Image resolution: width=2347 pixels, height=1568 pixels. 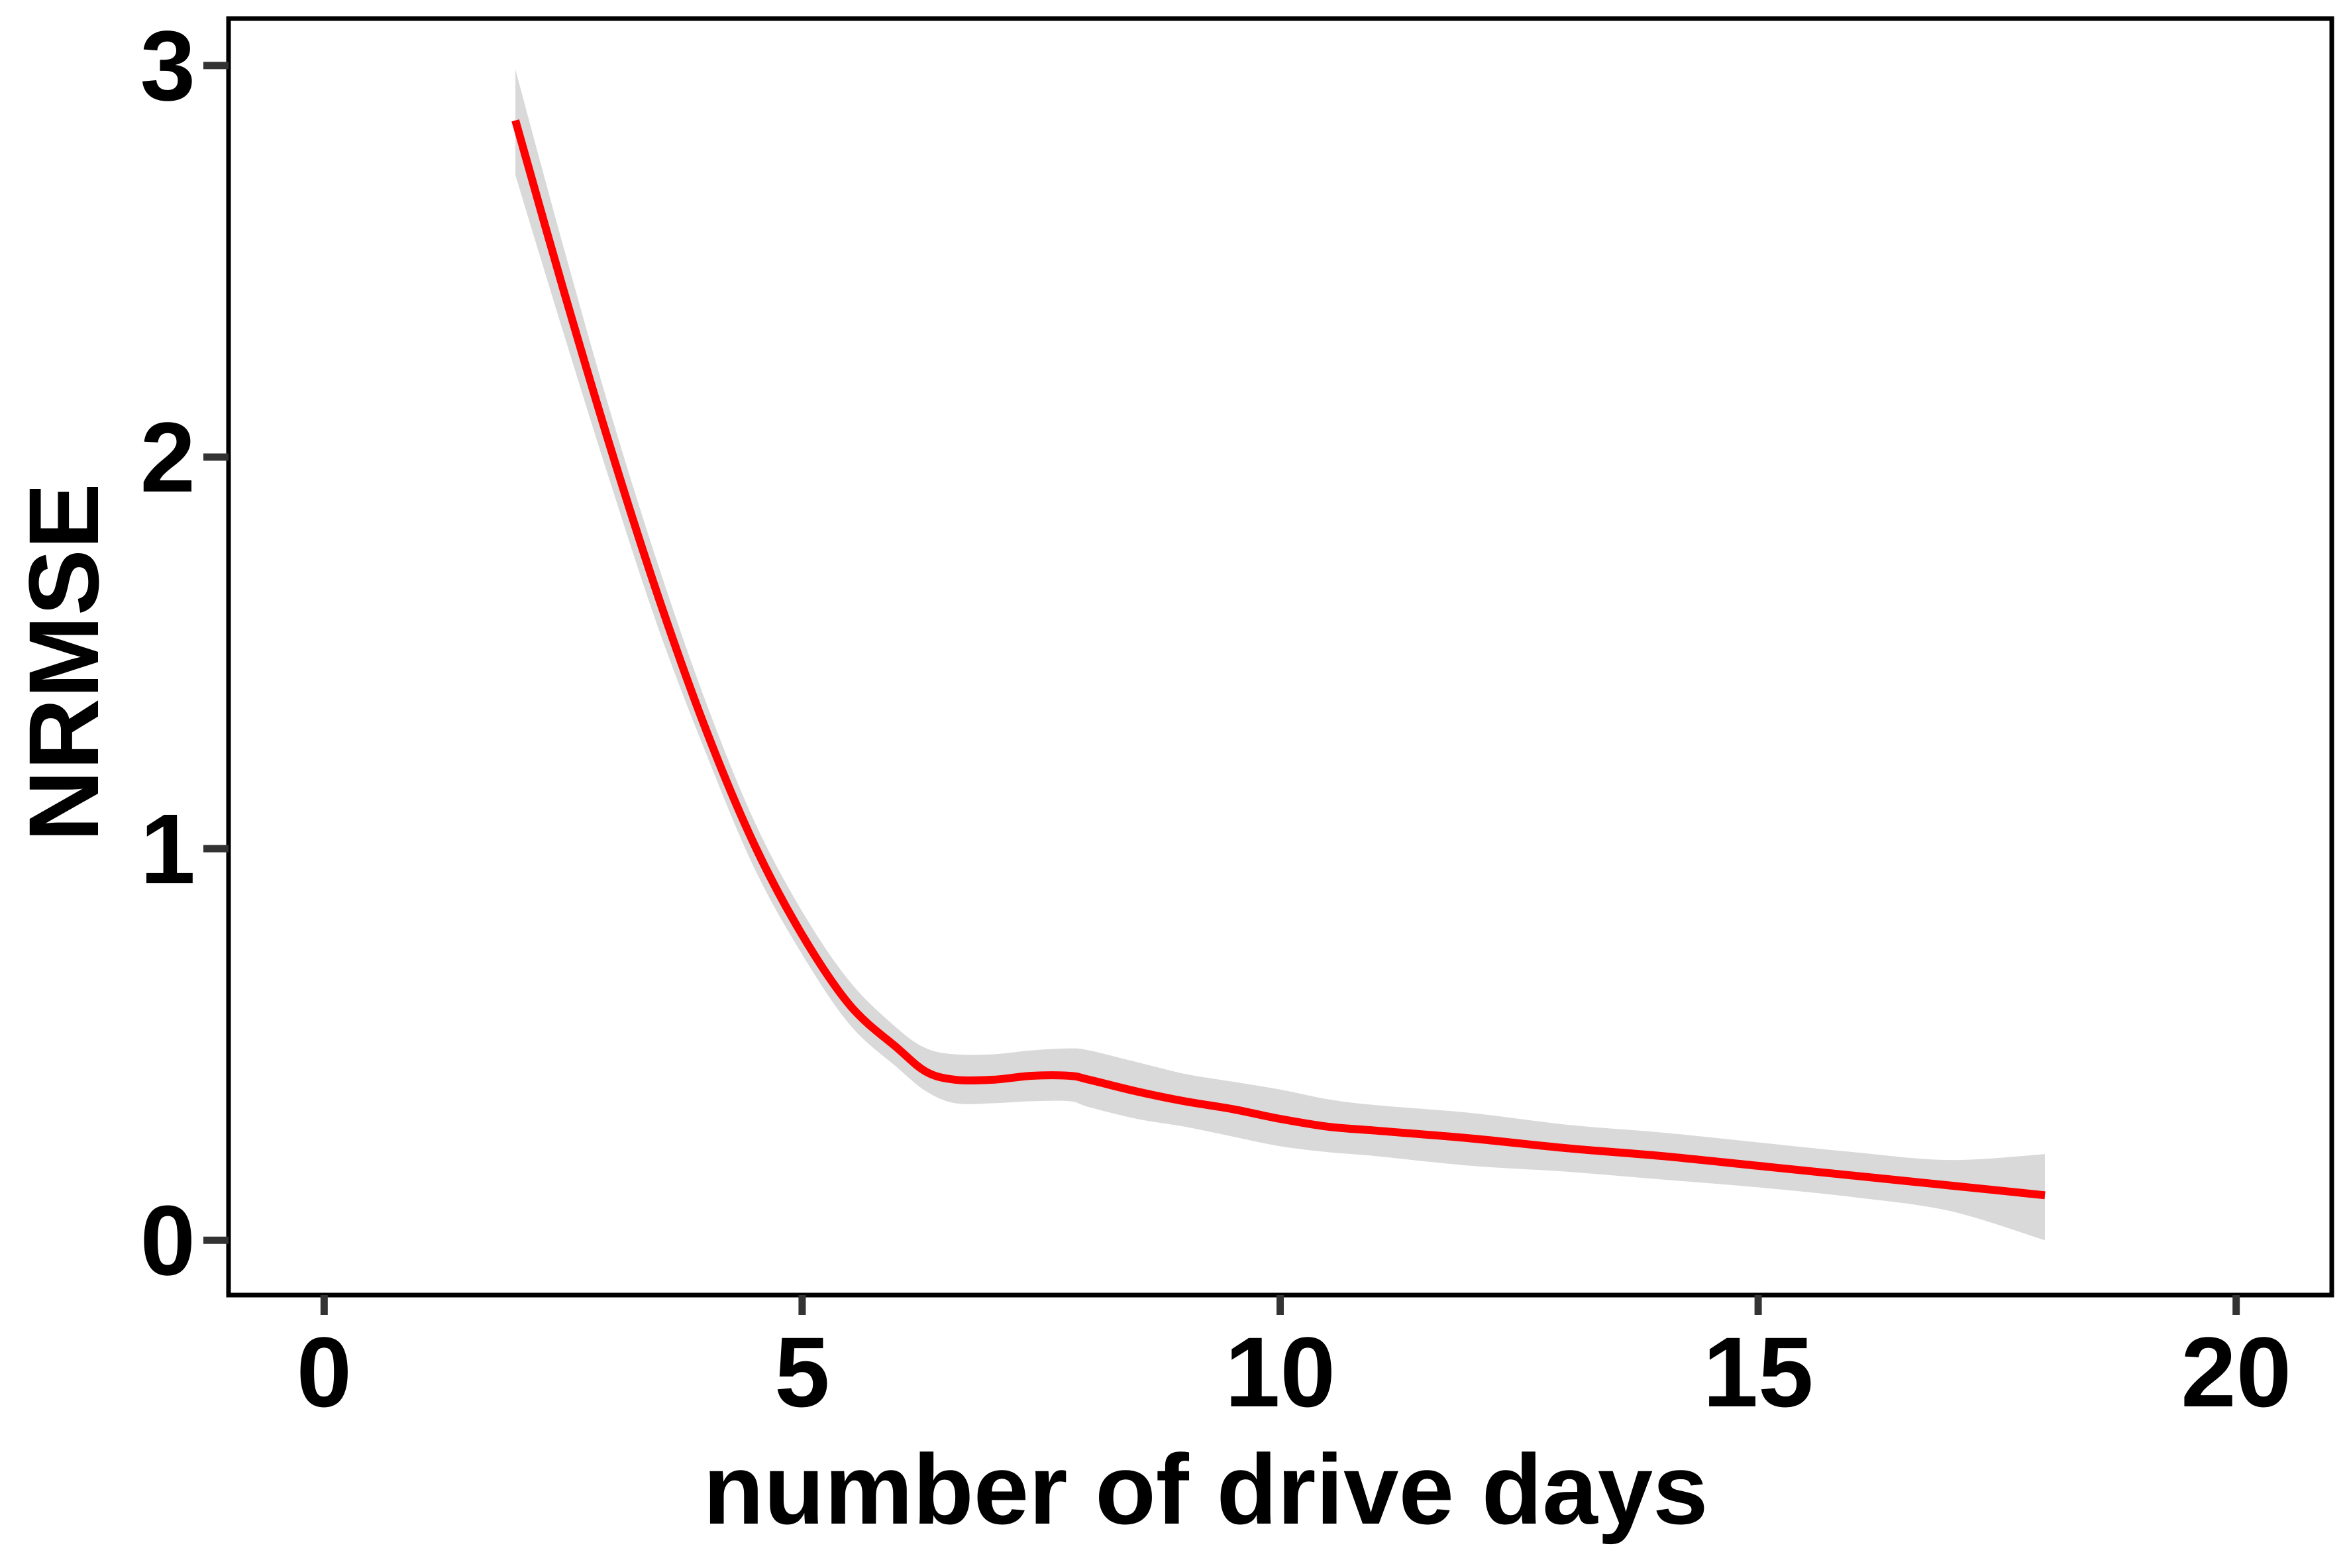 What do you see at coordinates (1280, 1372) in the screenshot?
I see `x-tick-label: 10` at bounding box center [1280, 1372].